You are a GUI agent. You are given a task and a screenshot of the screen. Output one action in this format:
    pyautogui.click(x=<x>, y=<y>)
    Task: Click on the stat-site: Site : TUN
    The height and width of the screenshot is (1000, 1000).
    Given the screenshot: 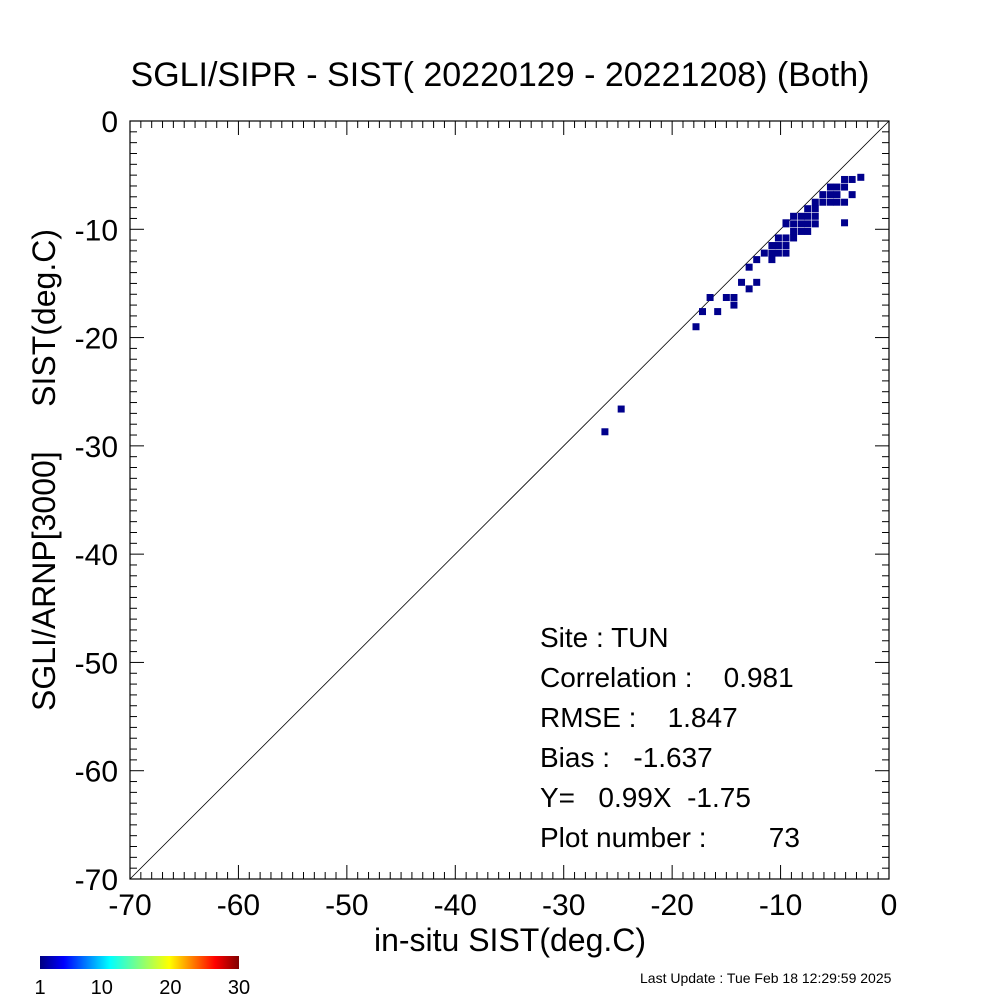 What is the action you would take?
    pyautogui.click(x=604, y=637)
    